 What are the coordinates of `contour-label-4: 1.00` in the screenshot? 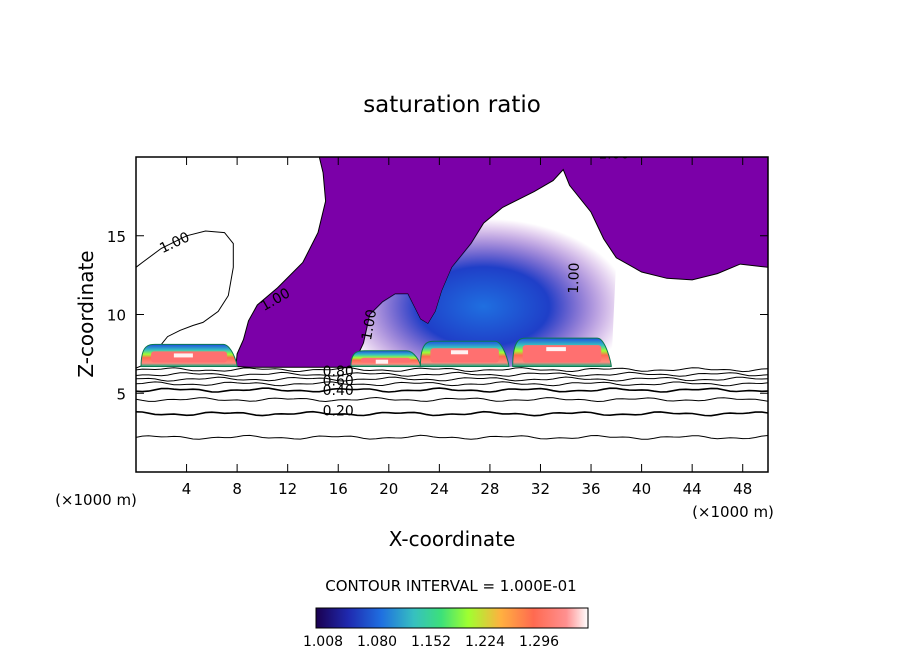 It's located at (574, 278).